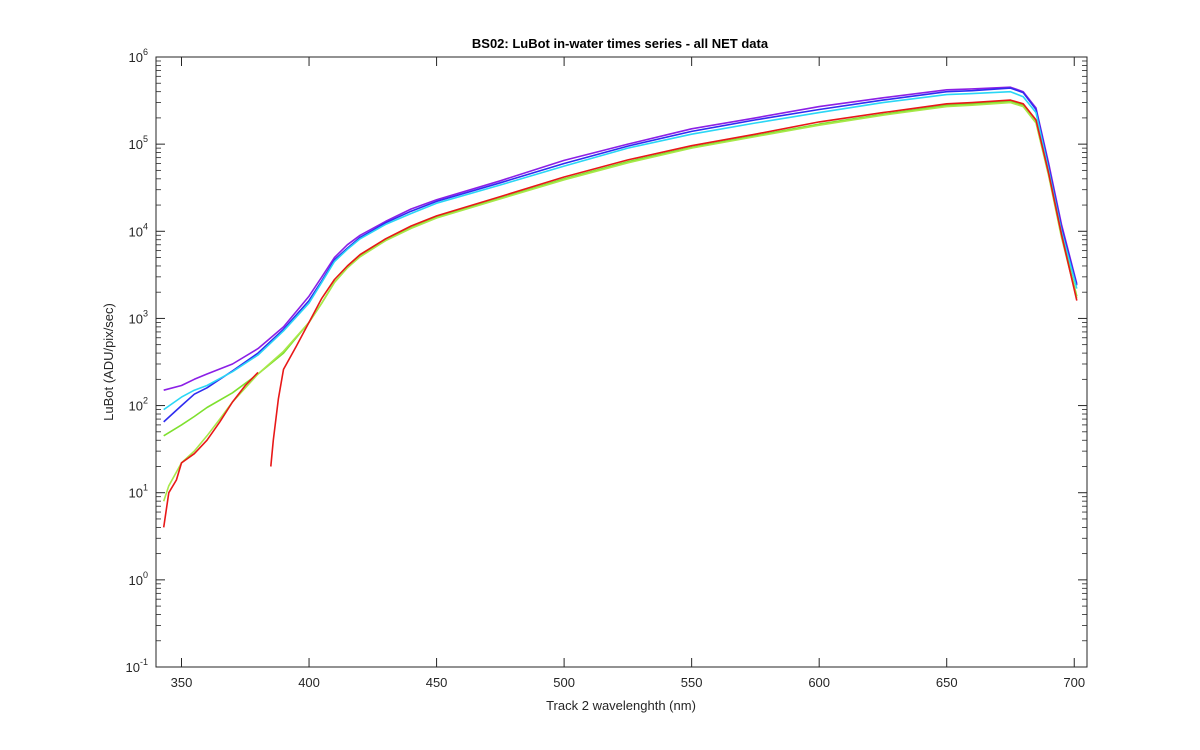 Image resolution: width=1200 pixels, height=750 pixels. What do you see at coordinates (564, 682) in the screenshot?
I see `x-tick-label: 500` at bounding box center [564, 682].